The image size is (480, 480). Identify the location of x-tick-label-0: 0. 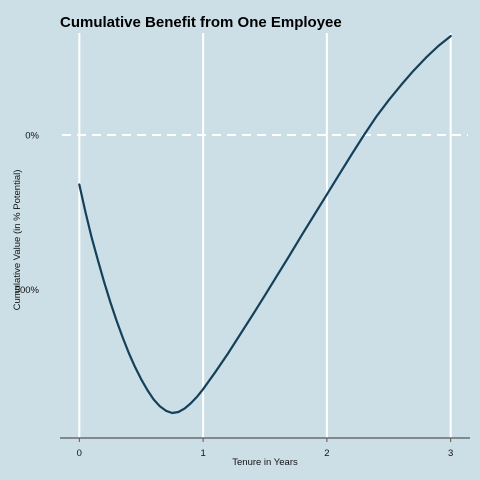
(79, 453).